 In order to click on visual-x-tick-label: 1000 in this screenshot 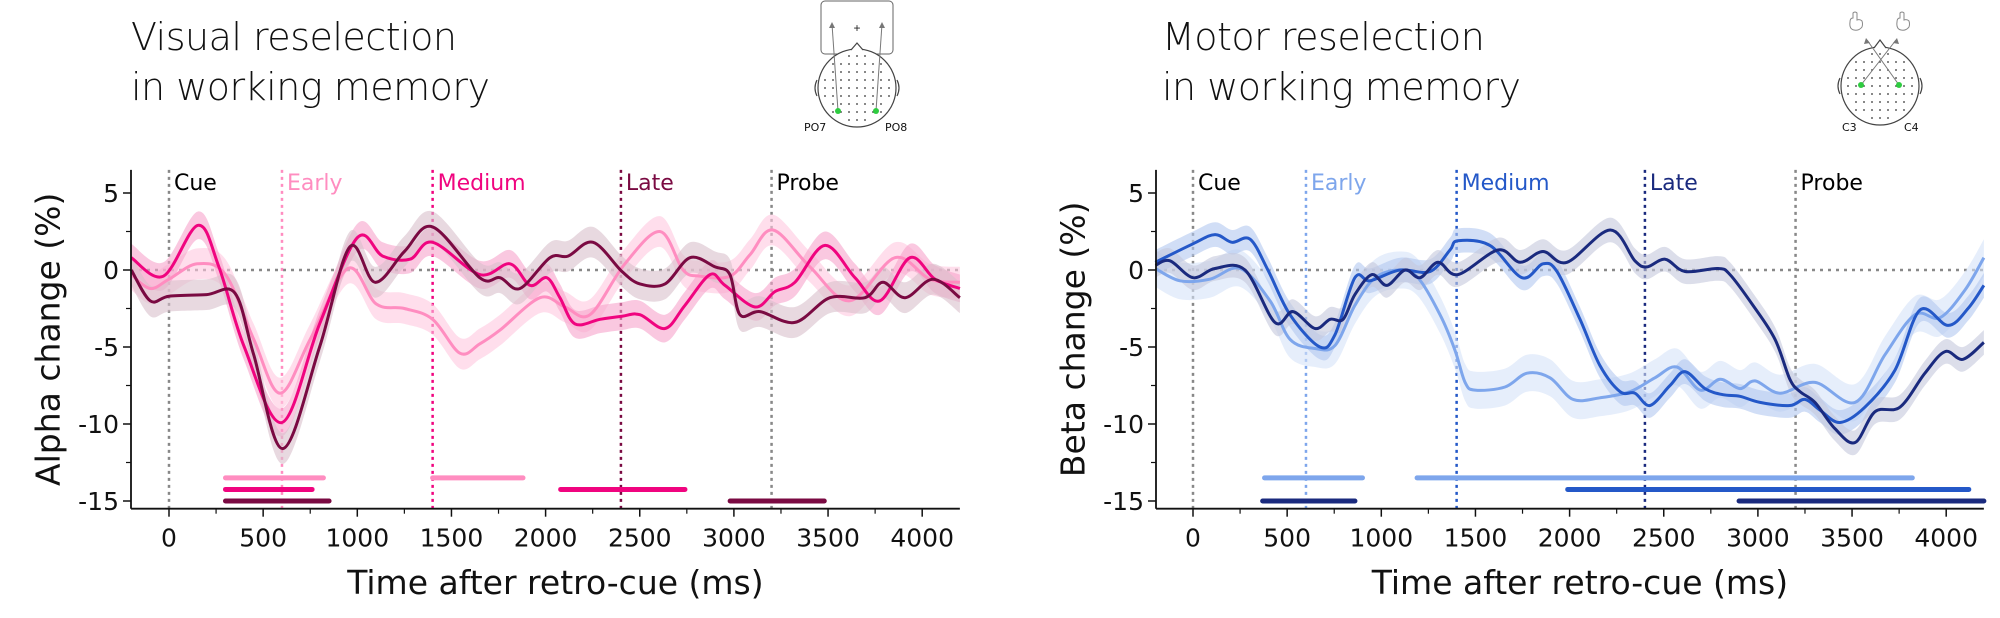, I will do `click(357, 538)`.